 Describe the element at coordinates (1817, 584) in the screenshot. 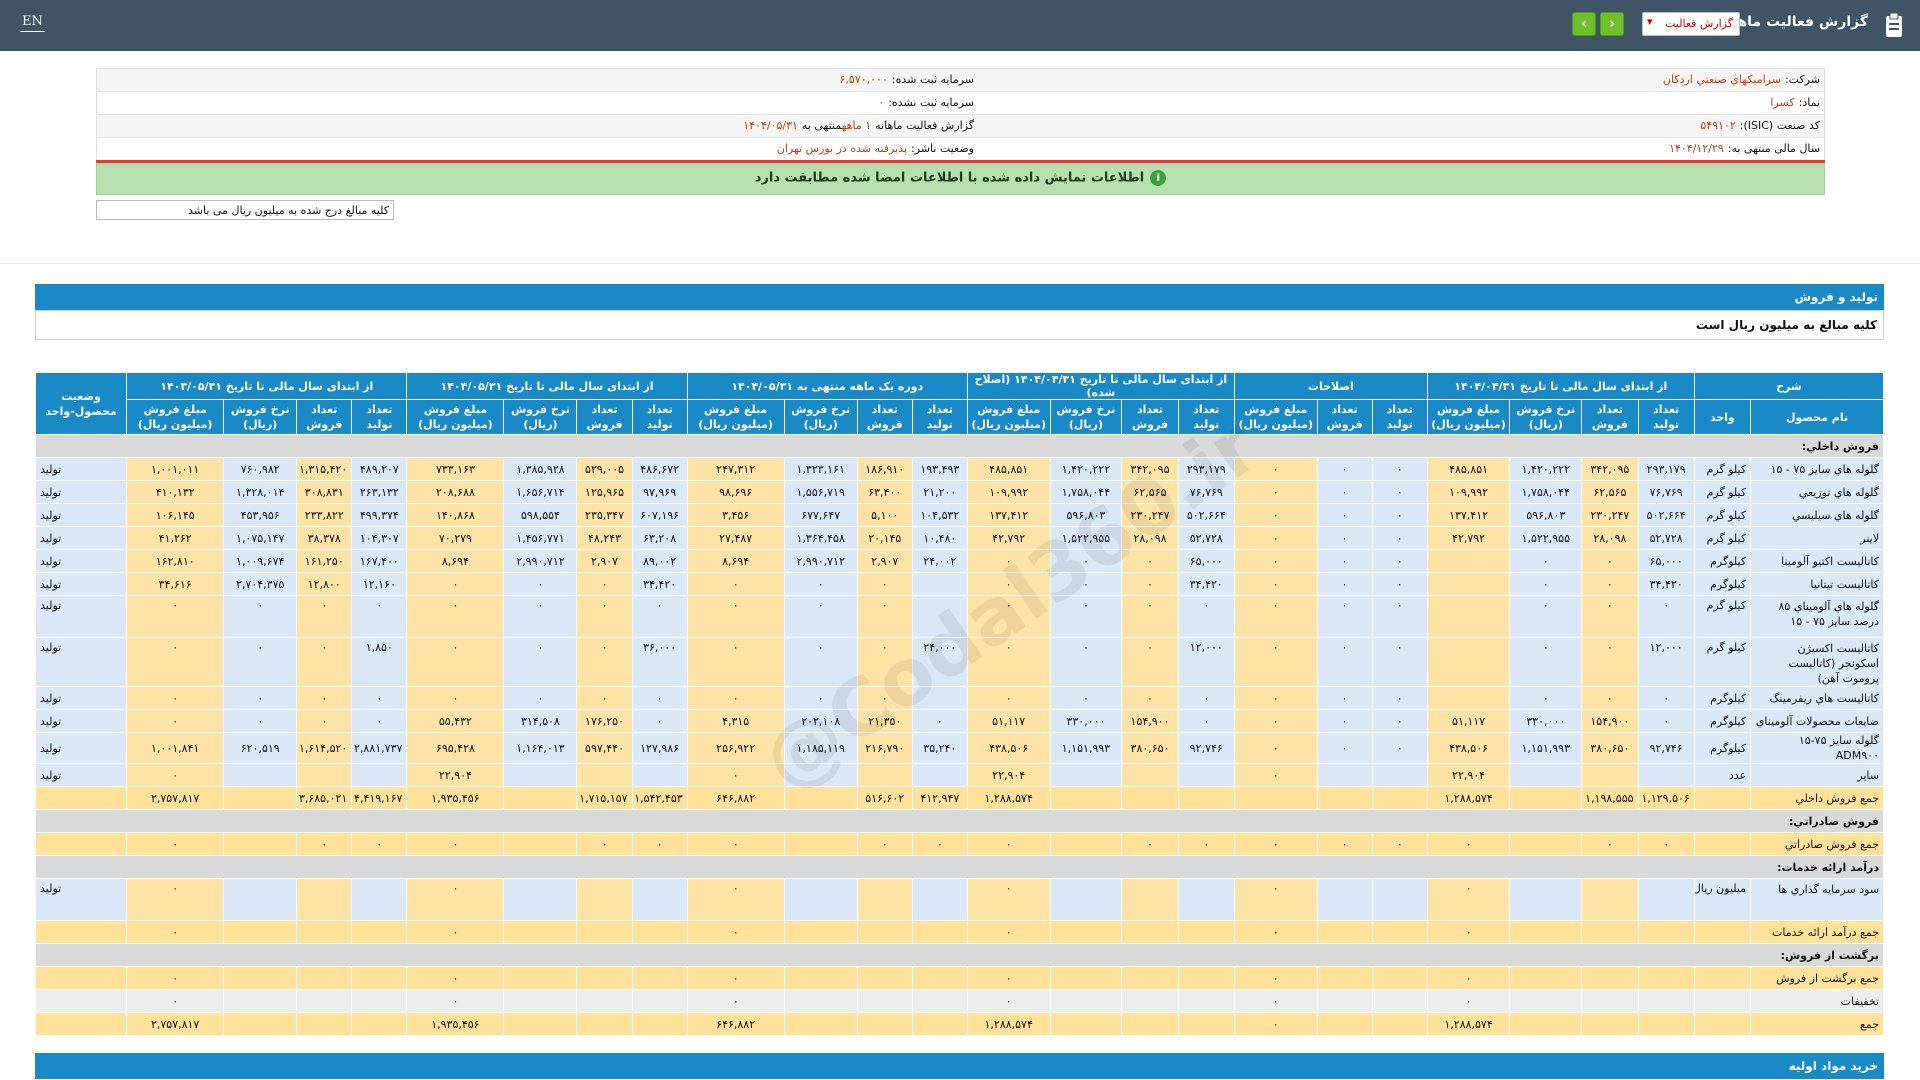

I see `row-label: کاتاليست تيتانيا` at that location.